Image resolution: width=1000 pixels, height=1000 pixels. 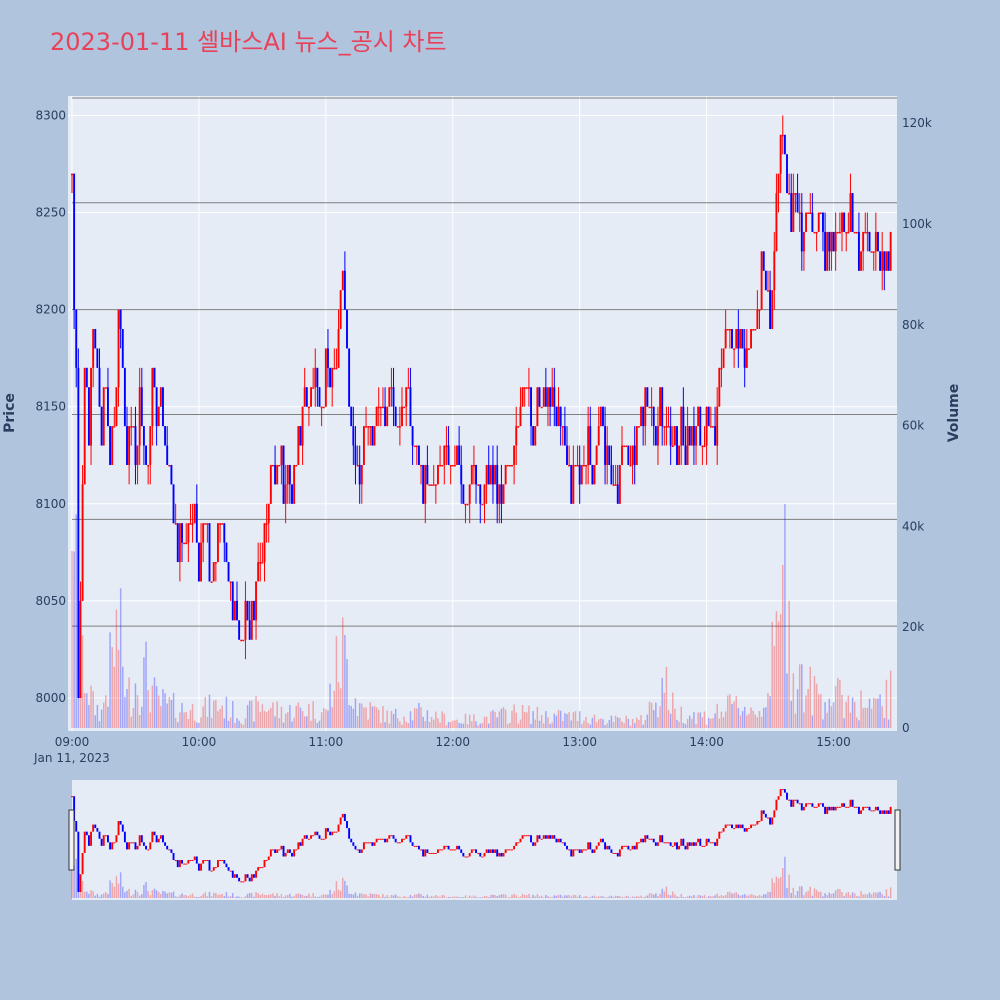 I want to click on range-slider-left-handle, so click(x=71, y=840).